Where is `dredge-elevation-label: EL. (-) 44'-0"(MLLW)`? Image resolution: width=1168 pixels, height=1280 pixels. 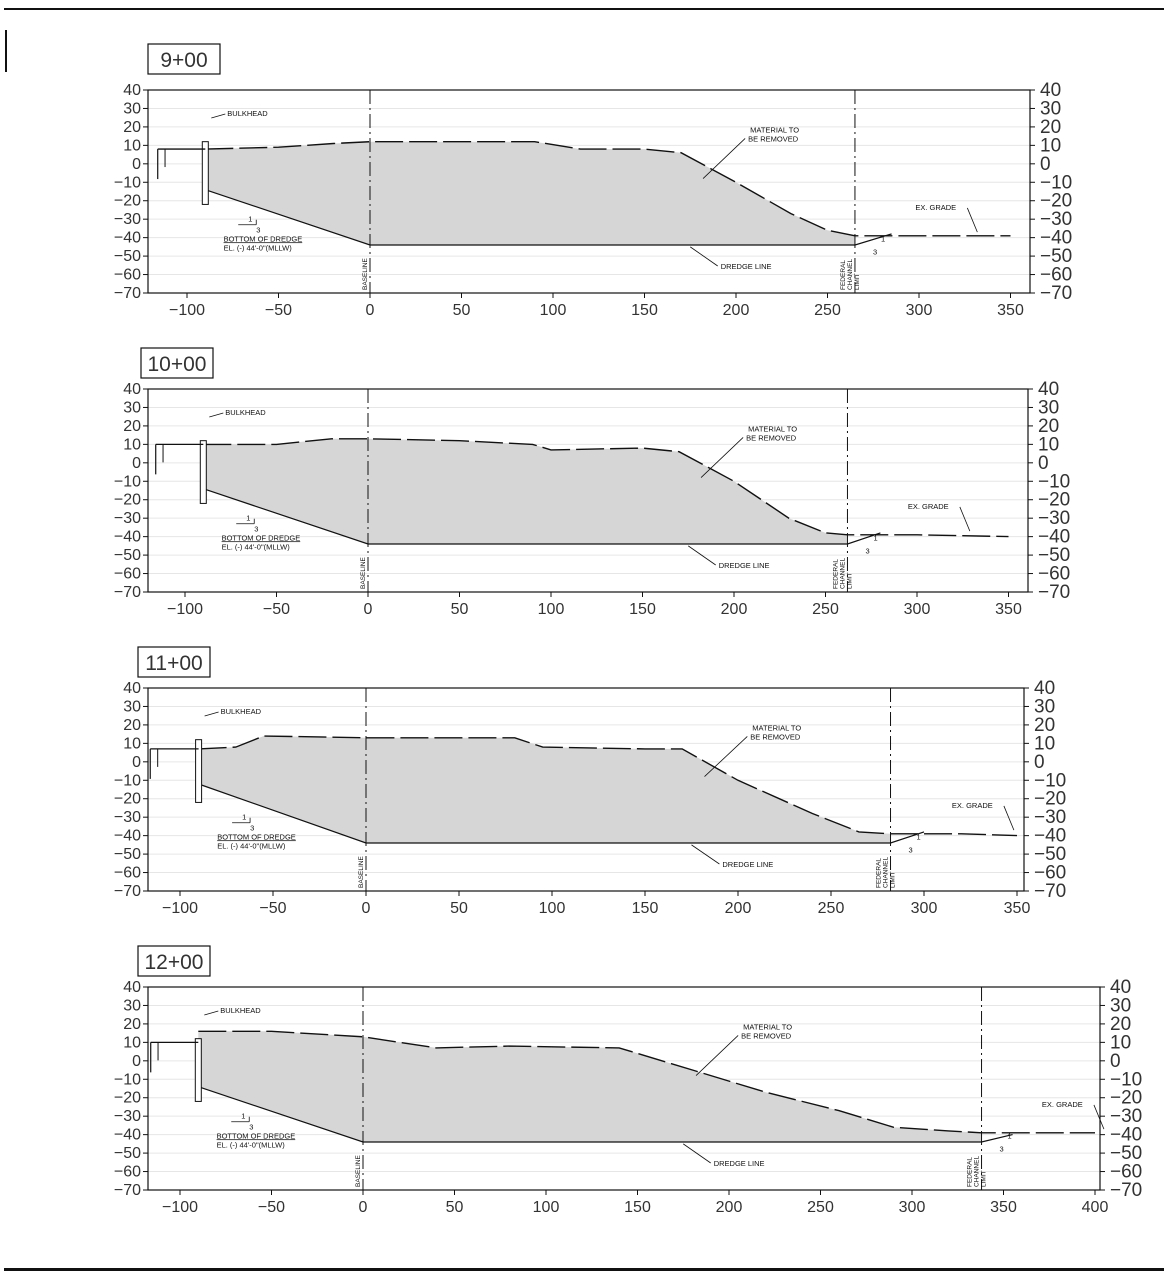
dredge-elevation-label: EL. (-) 44'-0"(MLLW) is located at coordinates (256, 546).